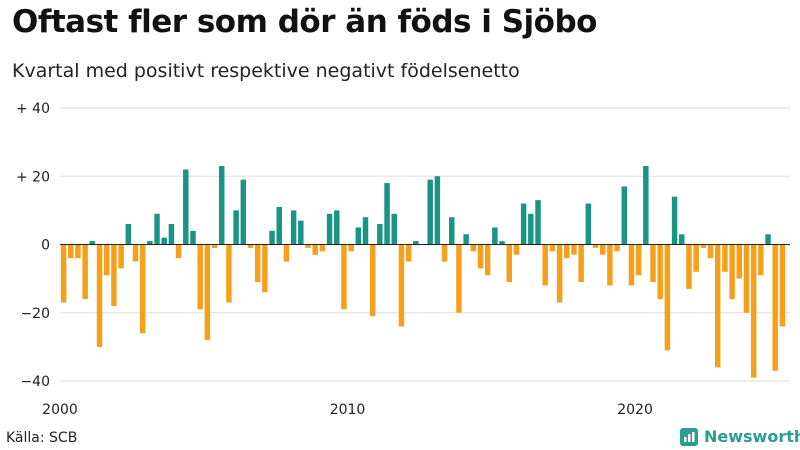 The height and width of the screenshot is (450, 800). I want to click on x-tick-label: 2000, so click(60, 410).